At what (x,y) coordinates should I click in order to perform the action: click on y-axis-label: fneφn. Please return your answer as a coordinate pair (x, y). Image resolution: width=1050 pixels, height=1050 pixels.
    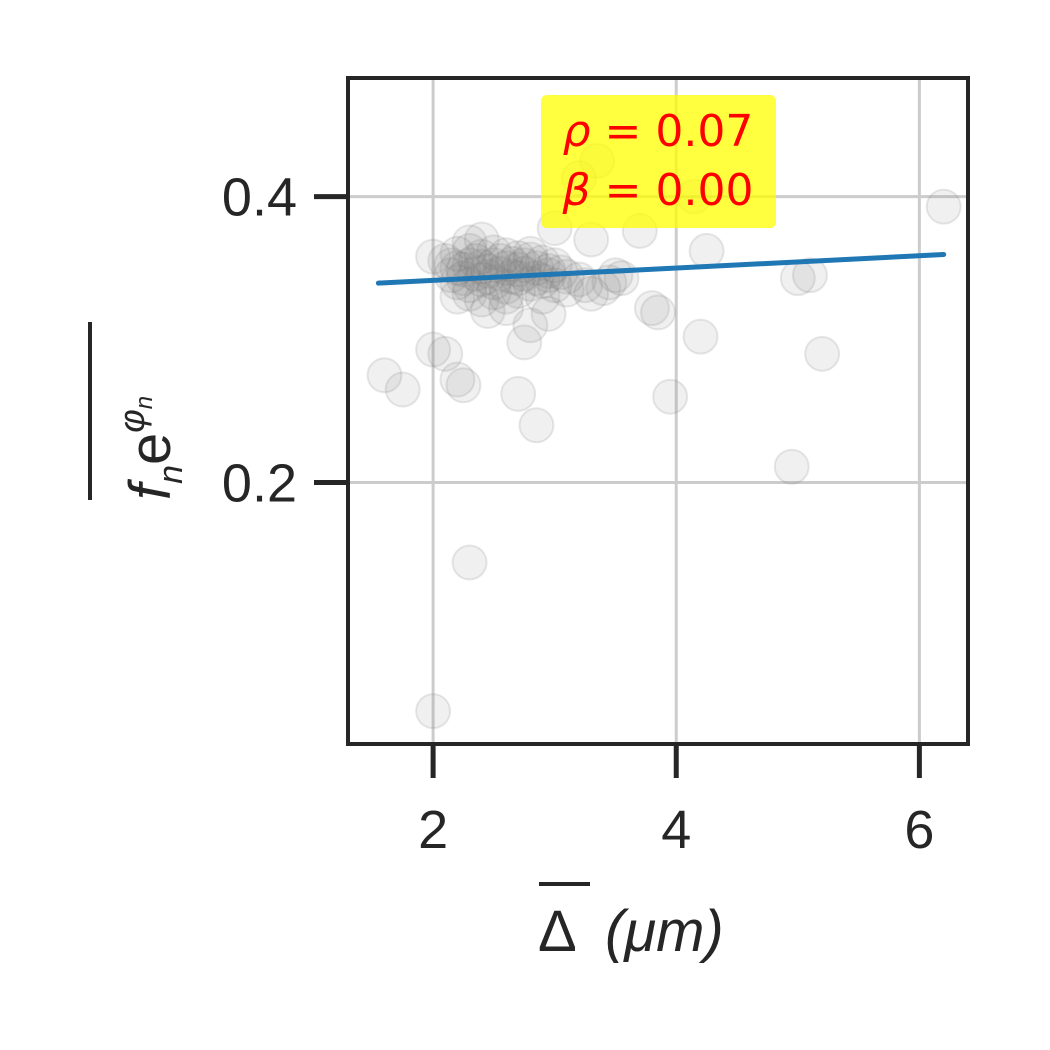
    Looking at the image, I should click on (139, 411).